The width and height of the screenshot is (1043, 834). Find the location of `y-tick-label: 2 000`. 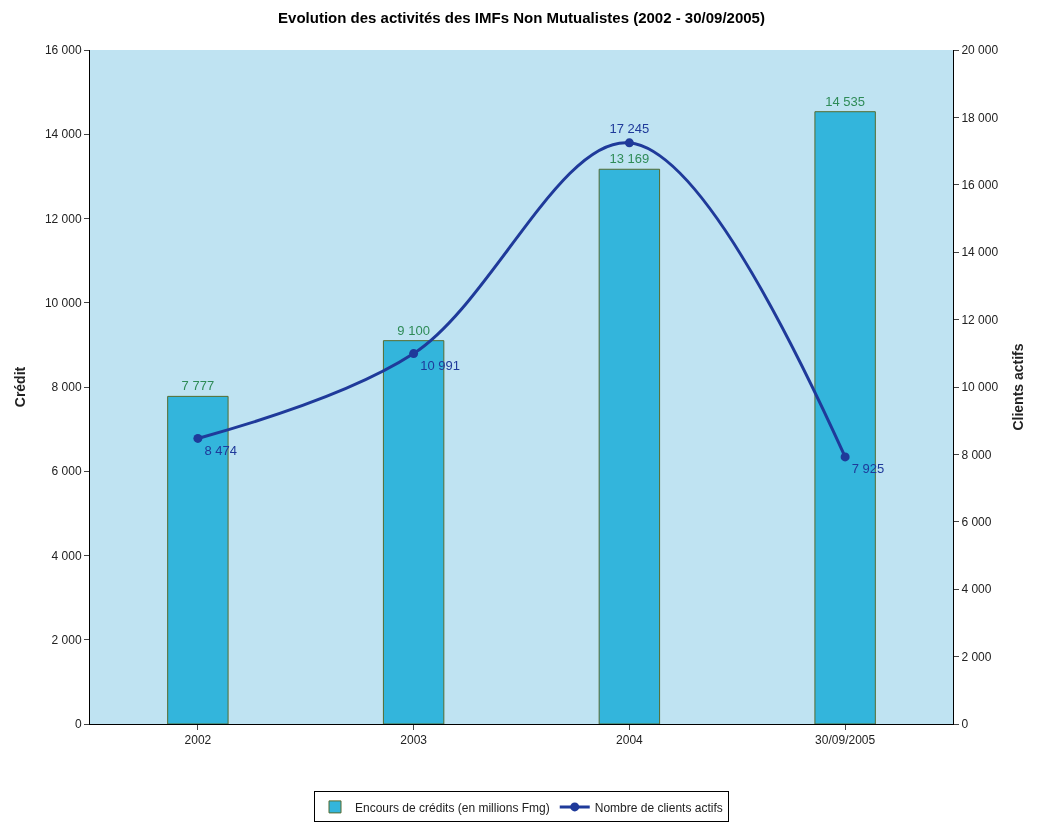

y-tick-label: 2 000 is located at coordinates (66, 639).